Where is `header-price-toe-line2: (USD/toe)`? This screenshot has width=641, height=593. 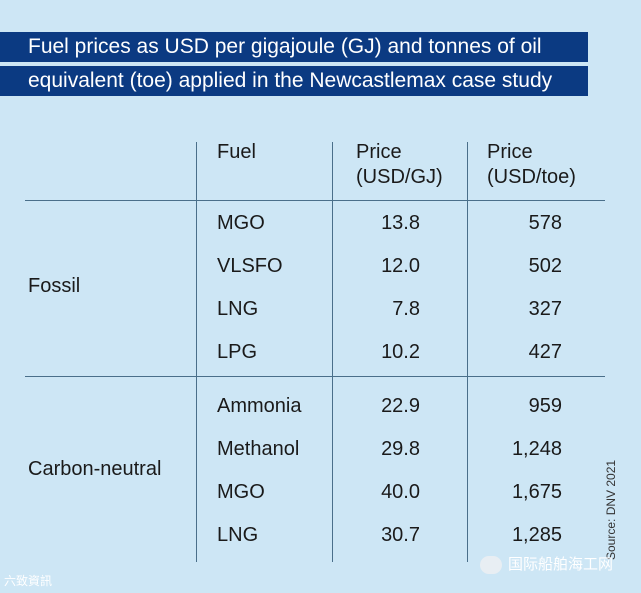 header-price-toe-line2: (USD/toe) is located at coordinates (531, 177).